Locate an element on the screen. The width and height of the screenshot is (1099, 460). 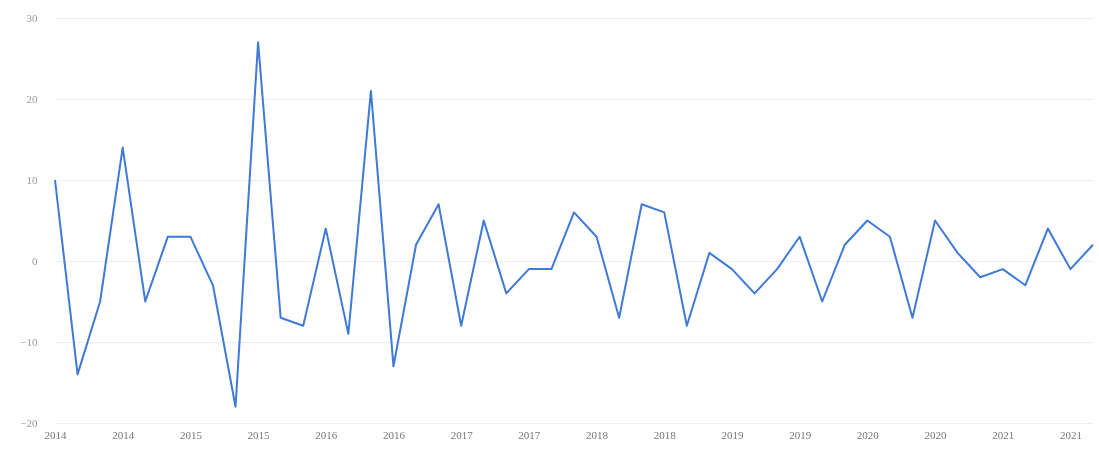
y-tick-label: 10 is located at coordinates (32, 179).